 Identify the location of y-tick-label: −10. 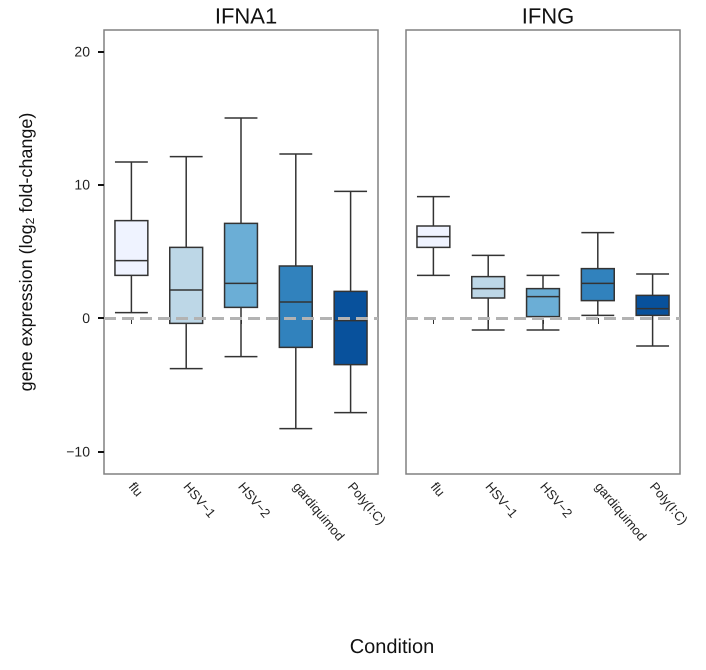
(78, 451).